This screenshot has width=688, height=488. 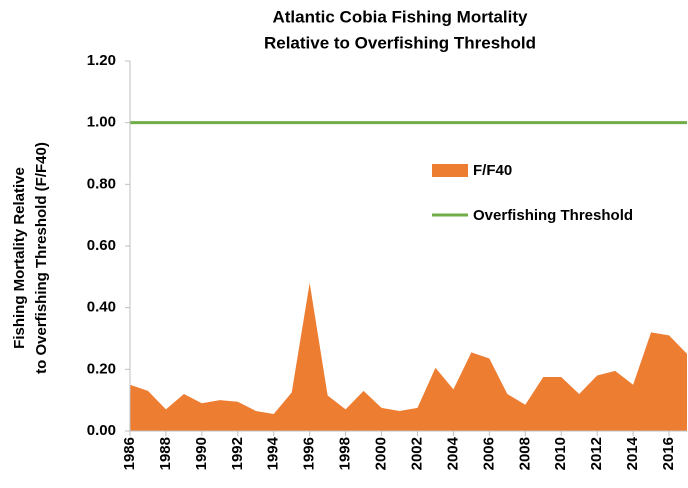 I want to click on x-tick-label: 2014, so click(x=632, y=453).